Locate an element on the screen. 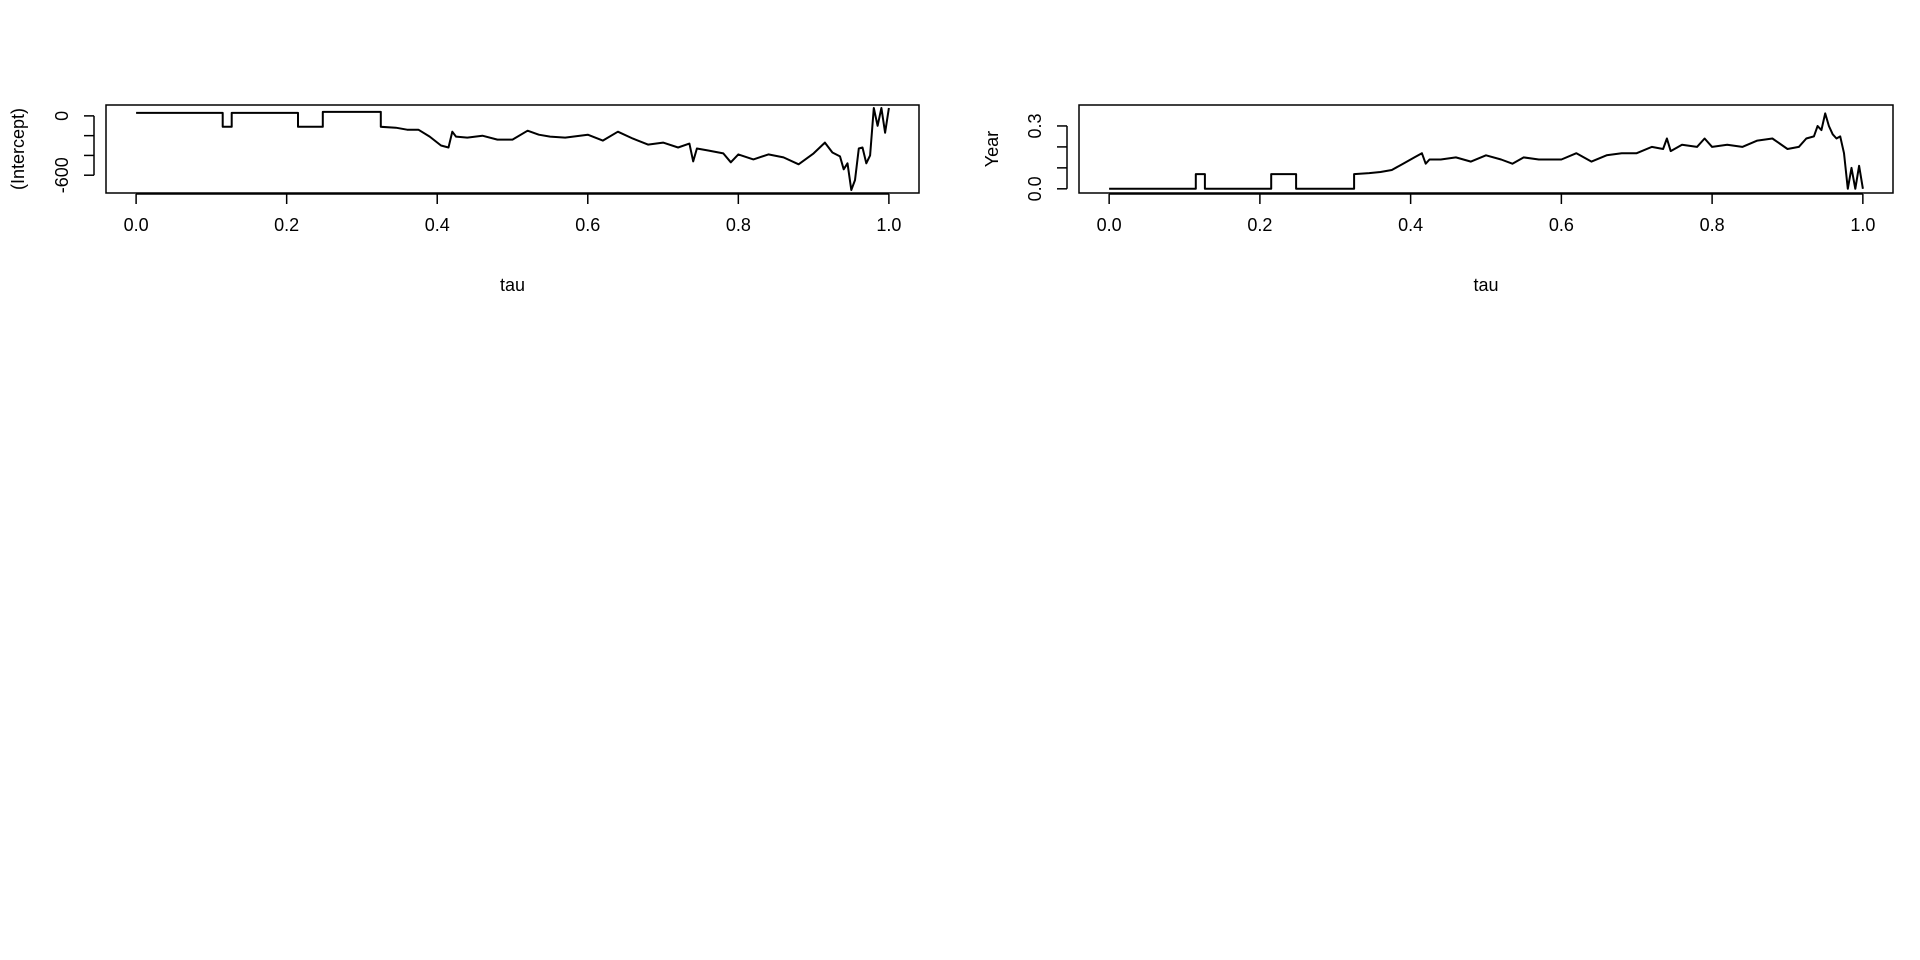 Image resolution: width=1920 pixels, height=960 pixels. y-tick-label: -600 is located at coordinates (62, 175).